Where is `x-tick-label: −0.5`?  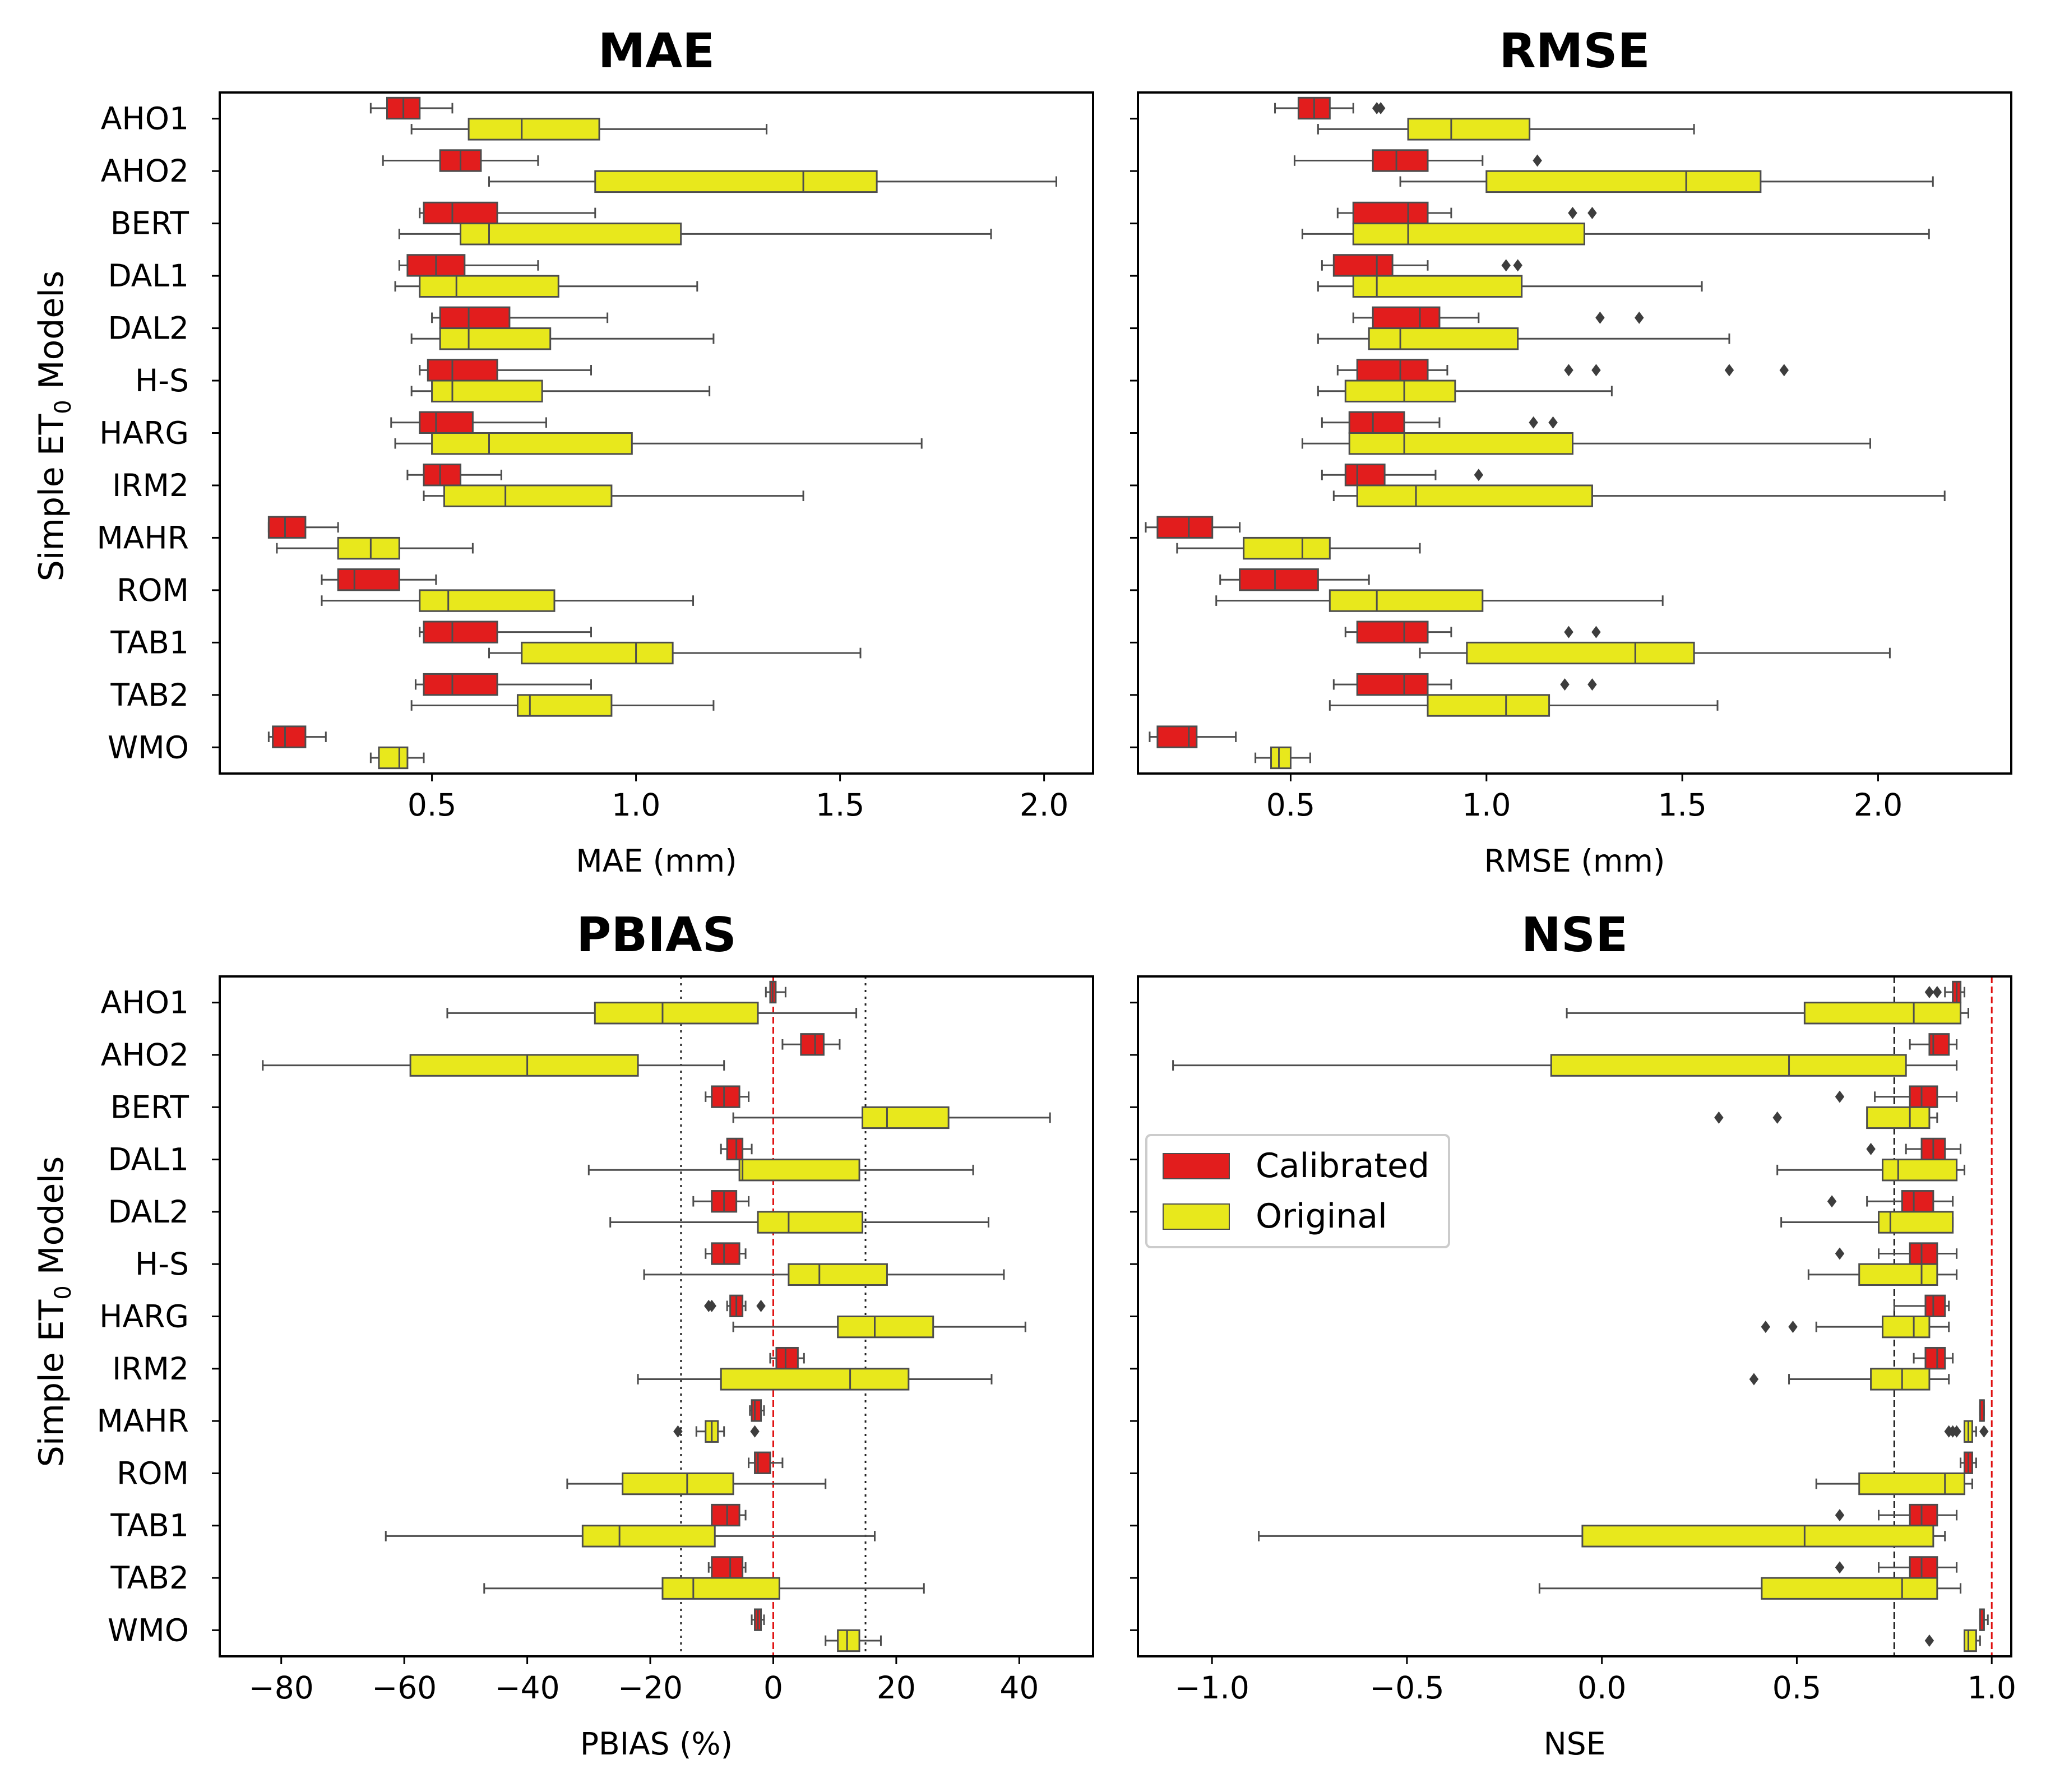 x-tick-label: −0.5 is located at coordinates (1407, 1688).